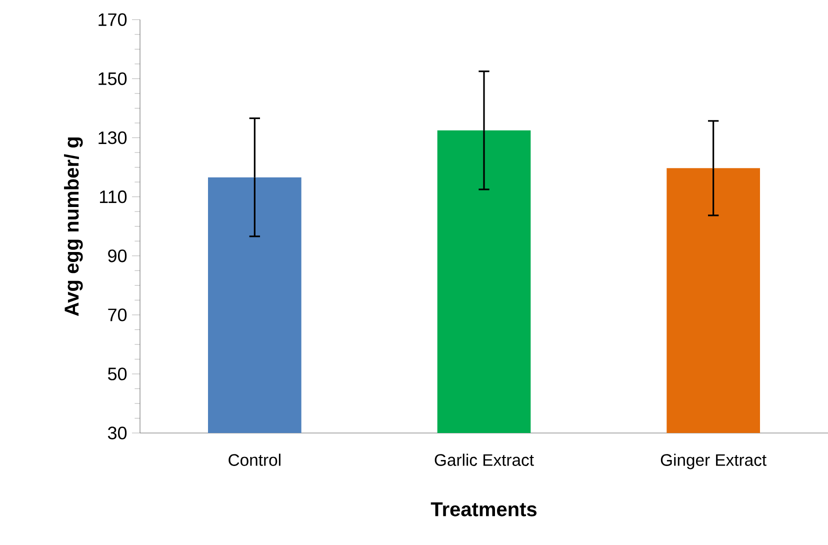 This screenshot has width=828, height=545. I want to click on y-tick-label: 90, so click(117, 255).